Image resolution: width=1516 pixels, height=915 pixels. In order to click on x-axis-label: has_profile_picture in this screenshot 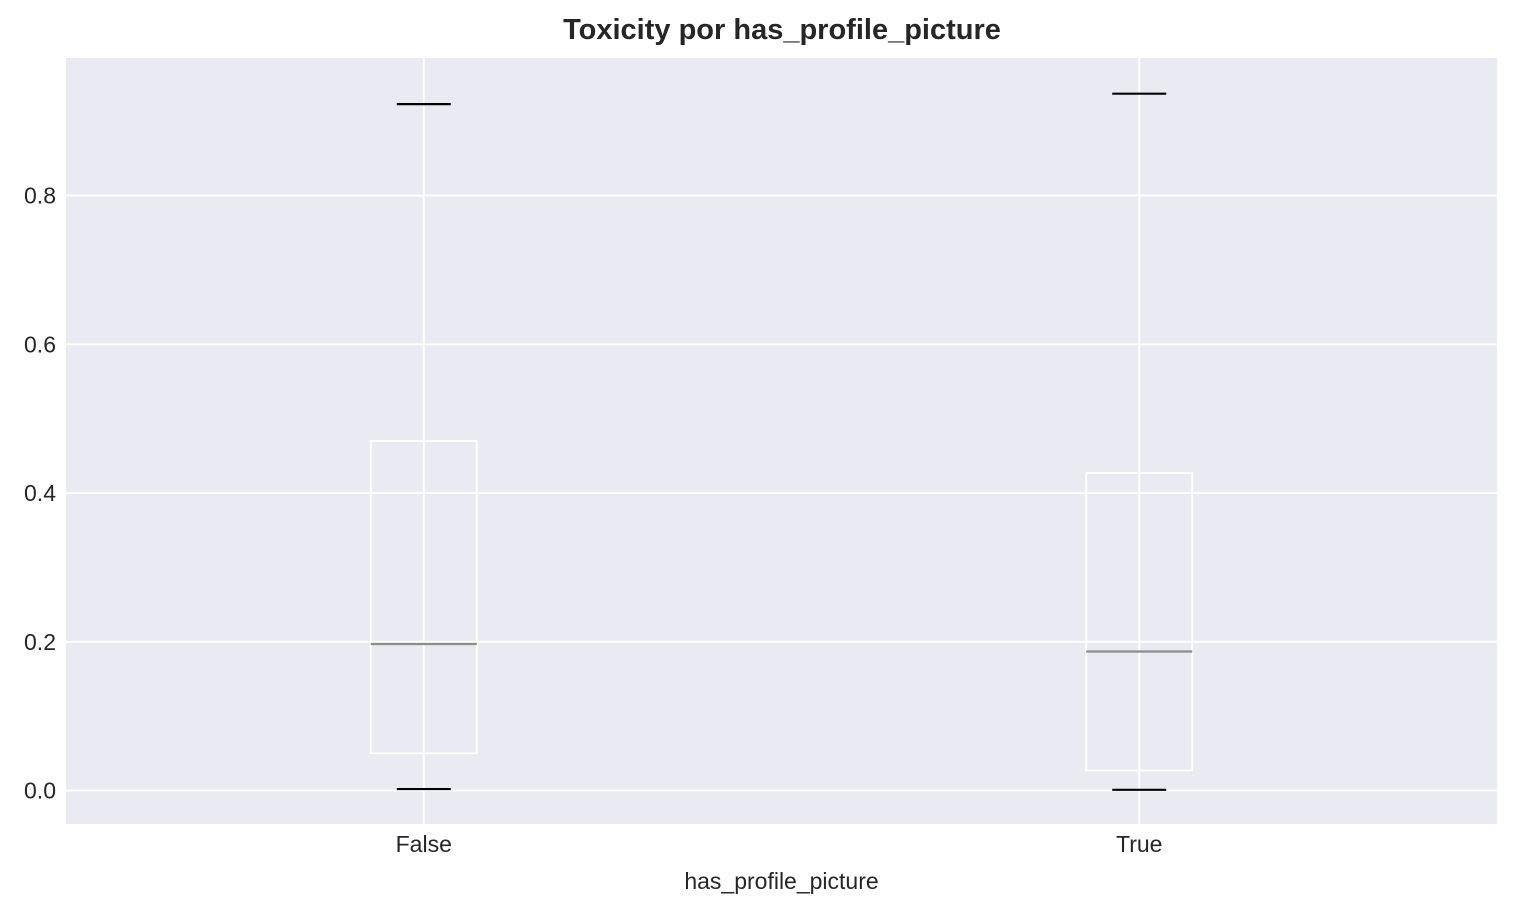, I will do `click(781, 881)`.